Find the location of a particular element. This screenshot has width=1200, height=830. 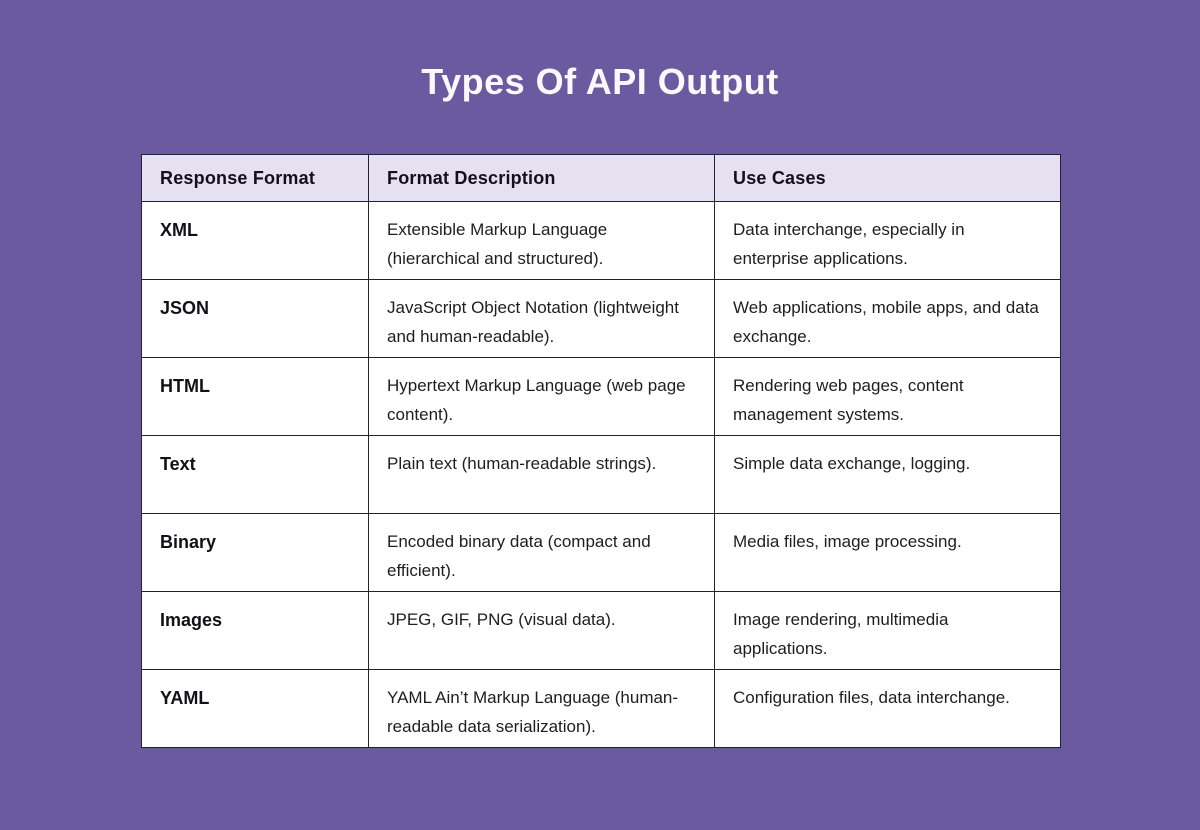

cell-format-description: JPEG, GIF, PNG (visual data). is located at coordinates (541, 630).